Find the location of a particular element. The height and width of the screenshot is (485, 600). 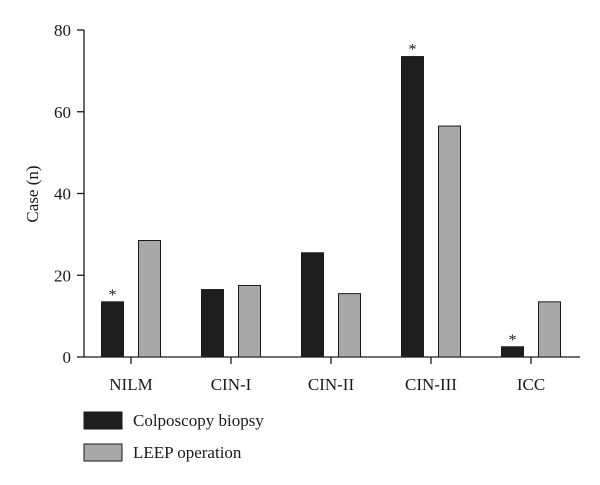

bar-leep-operation-cin-ii is located at coordinates (349, 325).